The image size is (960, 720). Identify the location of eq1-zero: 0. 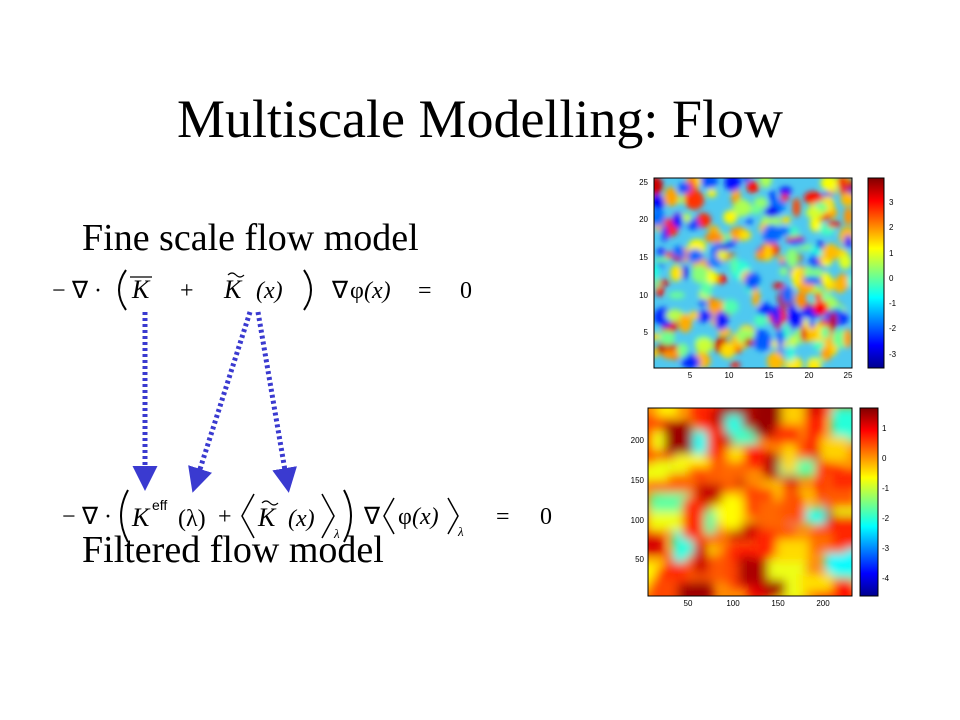
(466, 291).